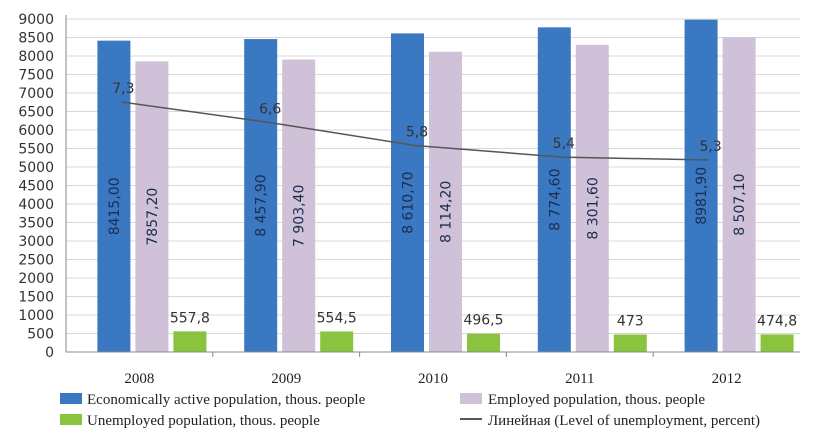  What do you see at coordinates (203, 421) in the screenshot?
I see `legend-label-unemployed: Unemployed population, thous. people` at bounding box center [203, 421].